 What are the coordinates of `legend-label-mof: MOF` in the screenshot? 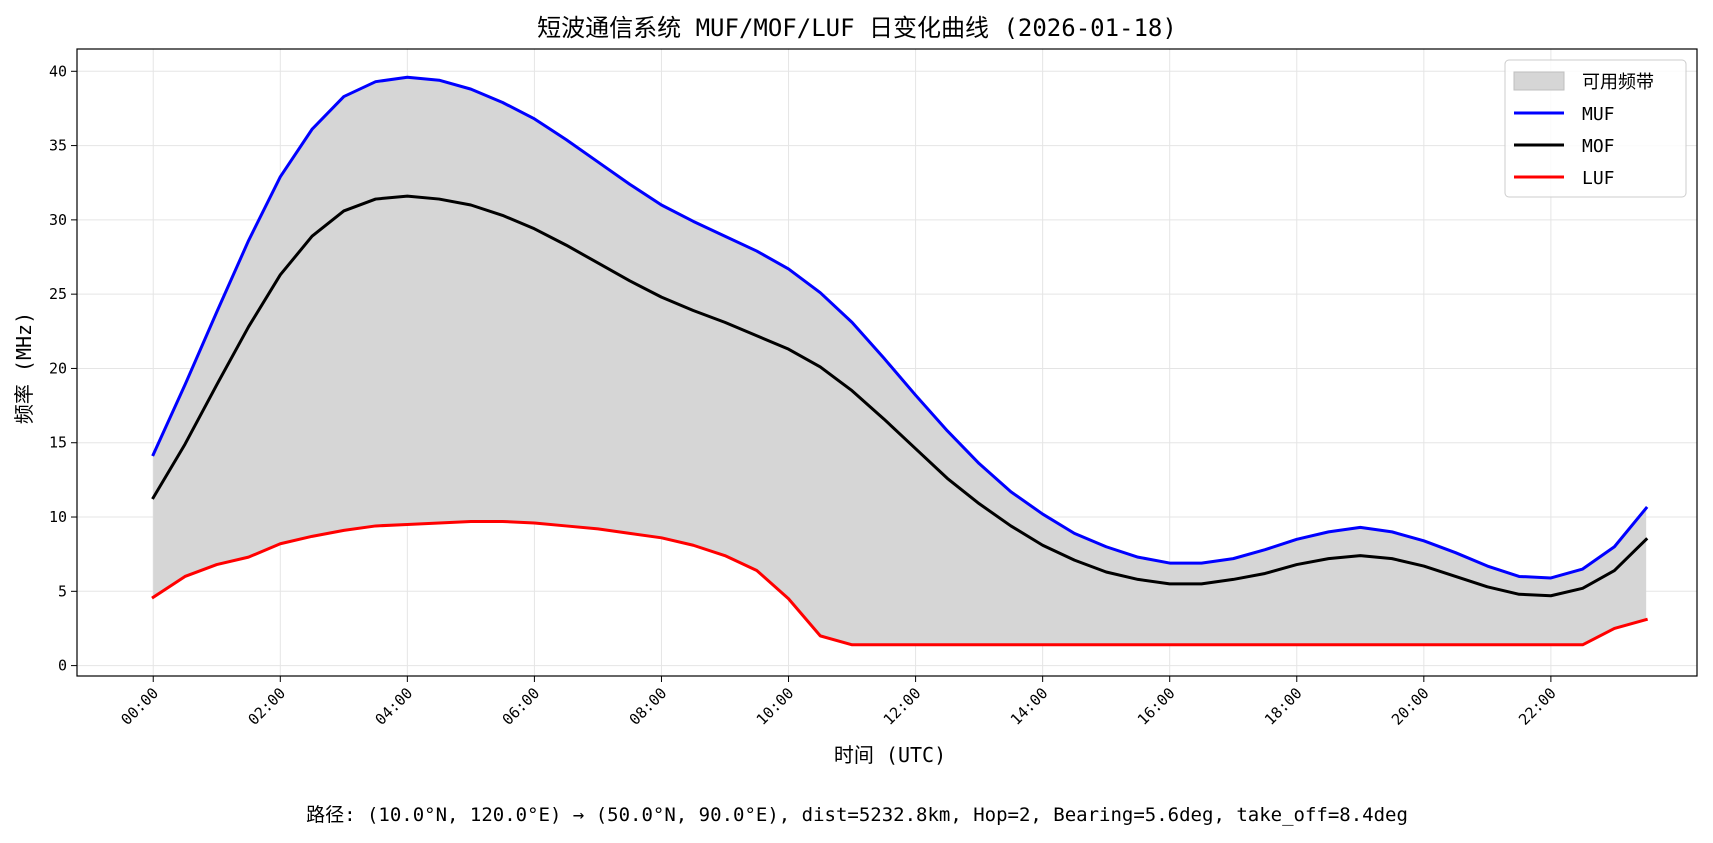 It's located at (1598, 146).